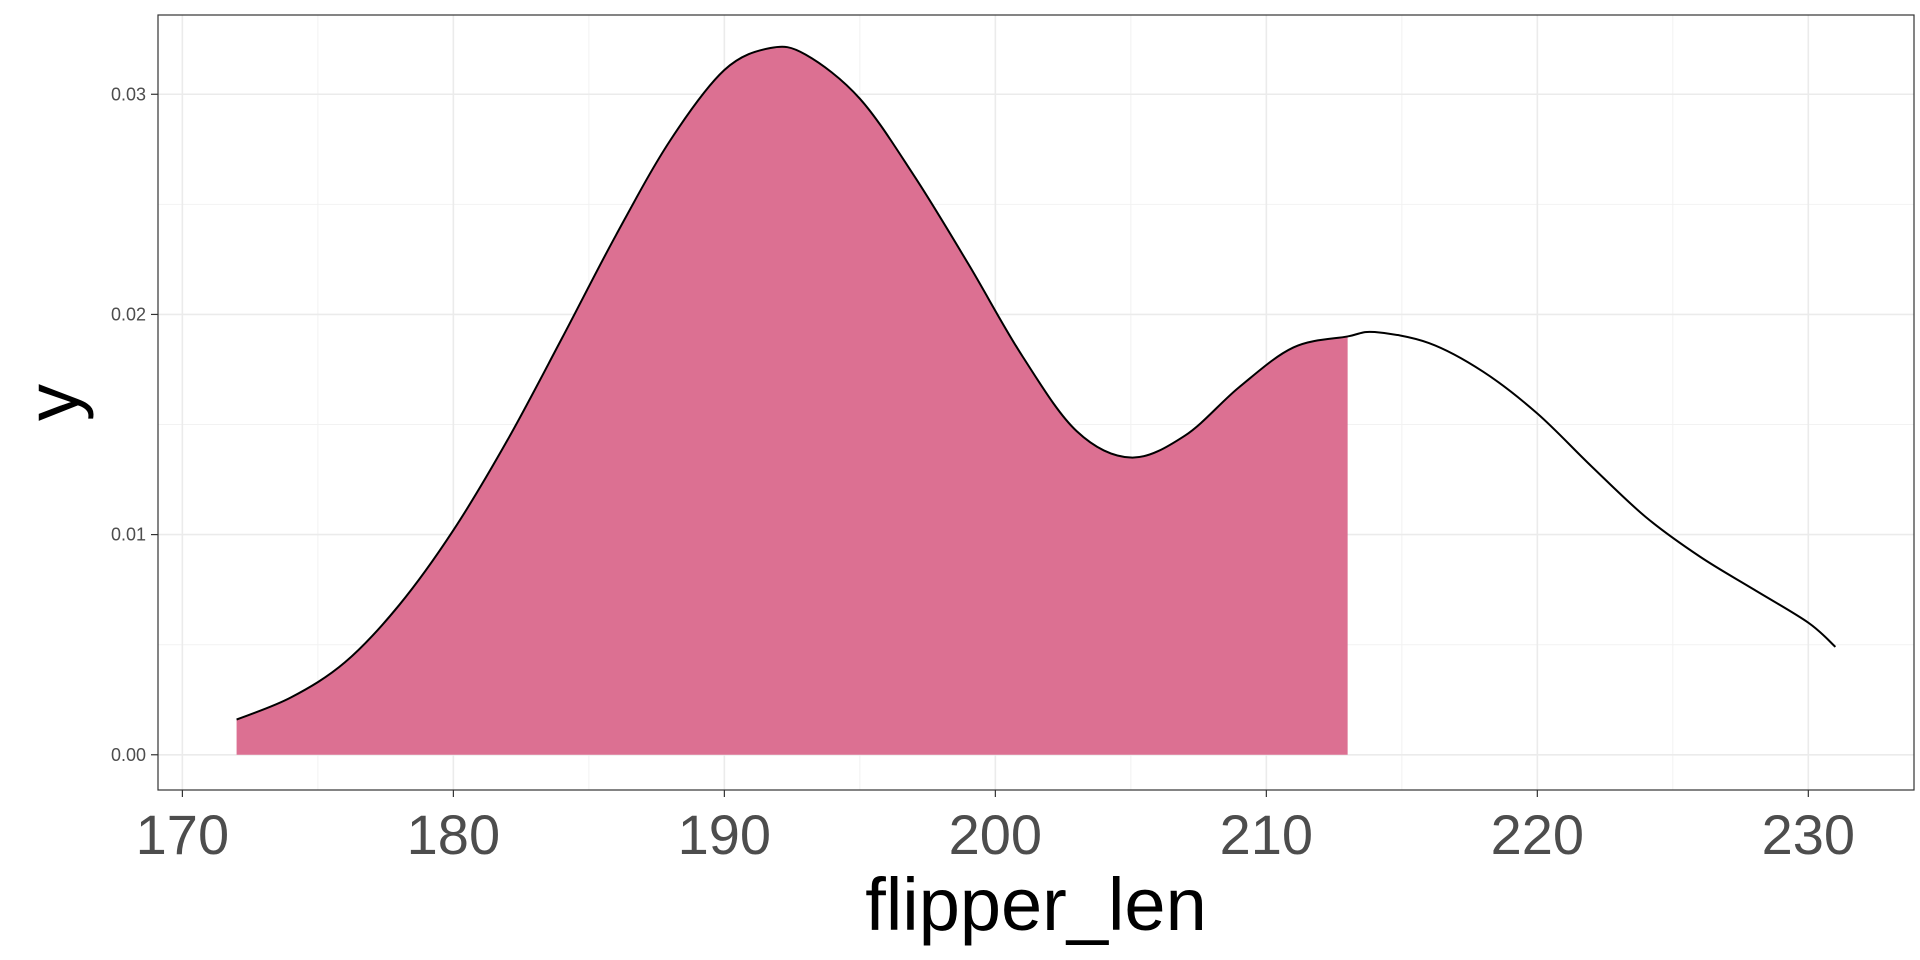 The image size is (1920, 960). I want to click on x-axis: 170 180 190 200 210 220 230, so click(995, 828).